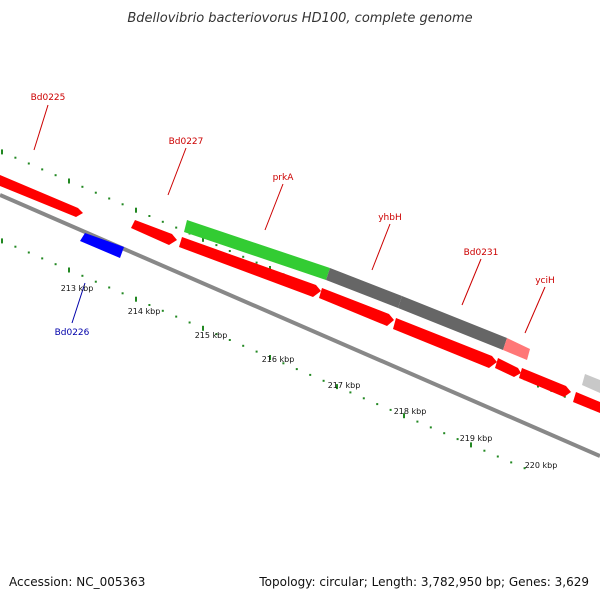 The width and height of the screenshot is (600, 600). I want to click on gene-label-bd0226: Bd0226, so click(72, 333).